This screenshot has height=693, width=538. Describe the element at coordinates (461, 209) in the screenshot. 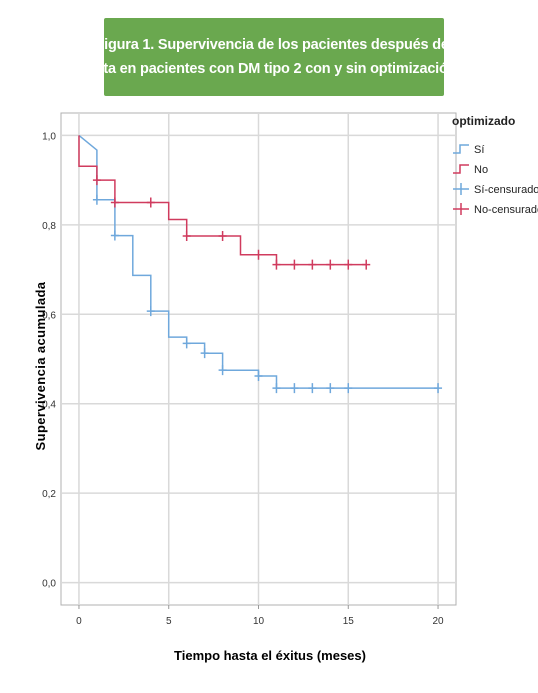

I see `legend-censor-icon-no` at that location.